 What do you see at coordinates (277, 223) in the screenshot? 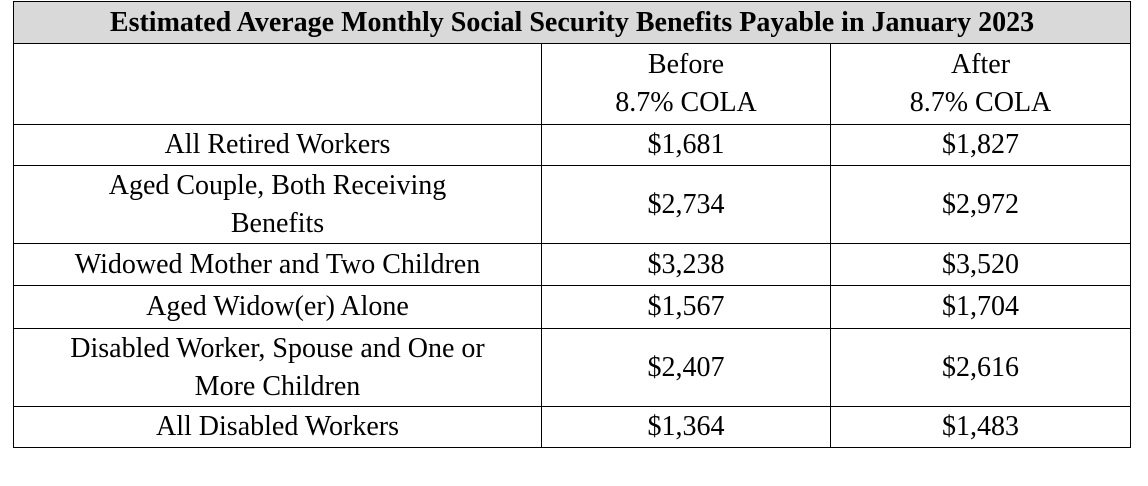
I see `row-label-line: Benefits` at bounding box center [277, 223].